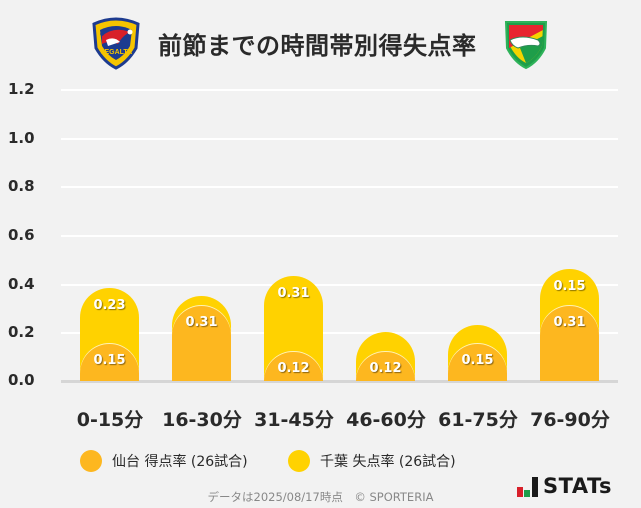 The height and width of the screenshot is (508, 641). What do you see at coordinates (570, 420) in the screenshot?
I see `x-tick-label: 76-90分` at bounding box center [570, 420].